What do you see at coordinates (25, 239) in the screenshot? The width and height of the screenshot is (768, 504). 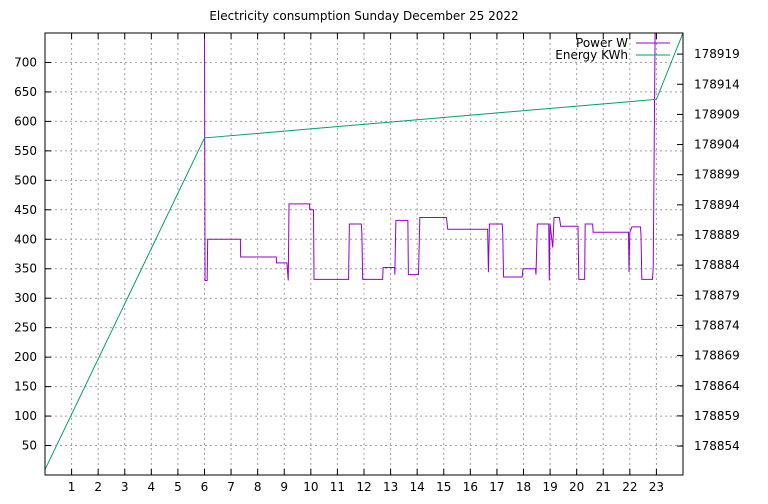 I see `y-left-tick-label: 400` at bounding box center [25, 239].